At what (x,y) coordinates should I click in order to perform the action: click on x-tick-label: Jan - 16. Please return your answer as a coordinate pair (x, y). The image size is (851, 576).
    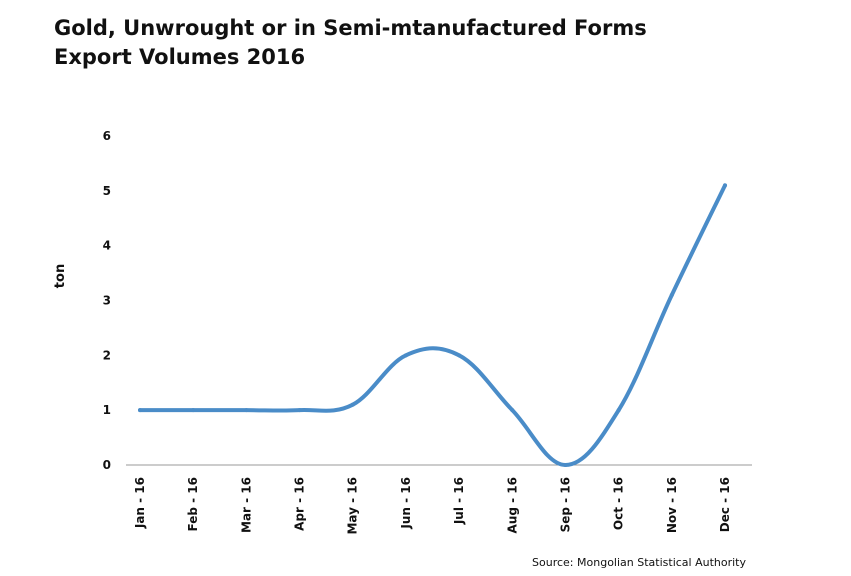
    Looking at the image, I should click on (140, 503).